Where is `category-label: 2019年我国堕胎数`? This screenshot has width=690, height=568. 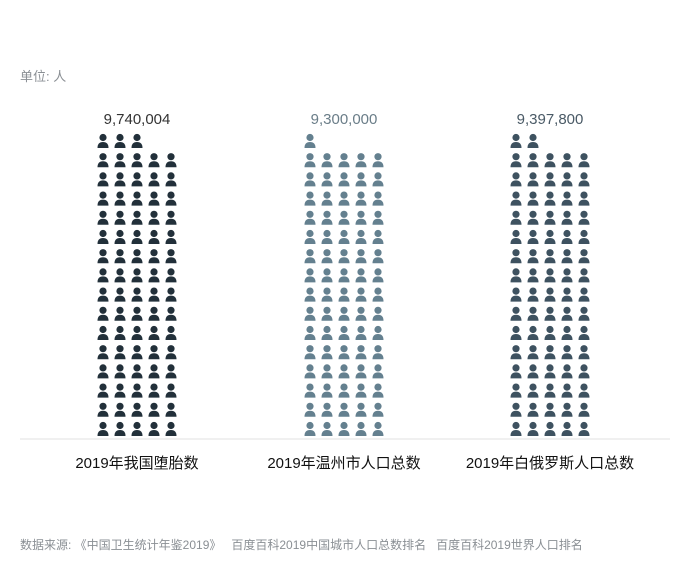 category-label: 2019年我国堕胎数 is located at coordinates (136, 463).